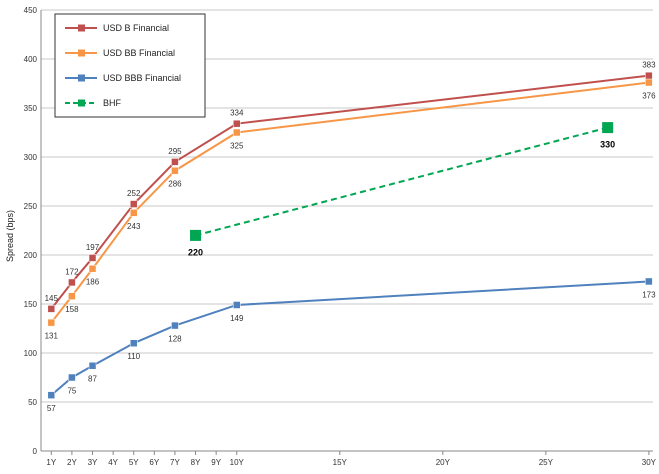 This screenshot has height=474, width=659. Describe the element at coordinates (93, 282) in the screenshot. I see `data-label: 186` at that location.